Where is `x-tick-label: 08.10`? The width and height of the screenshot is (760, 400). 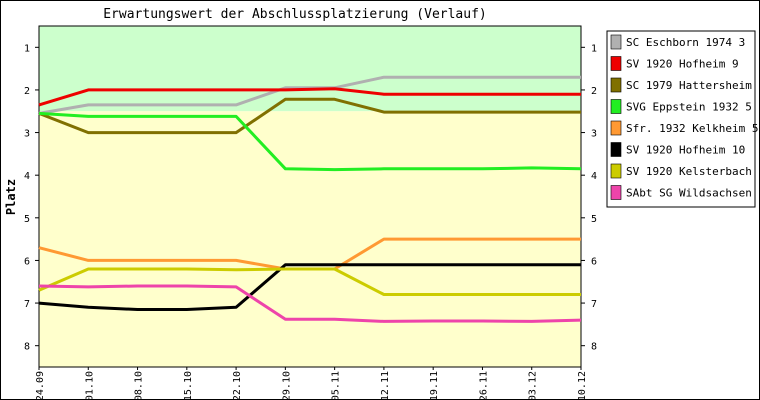 x-tick-label: 08.10 is located at coordinates (139, 385).